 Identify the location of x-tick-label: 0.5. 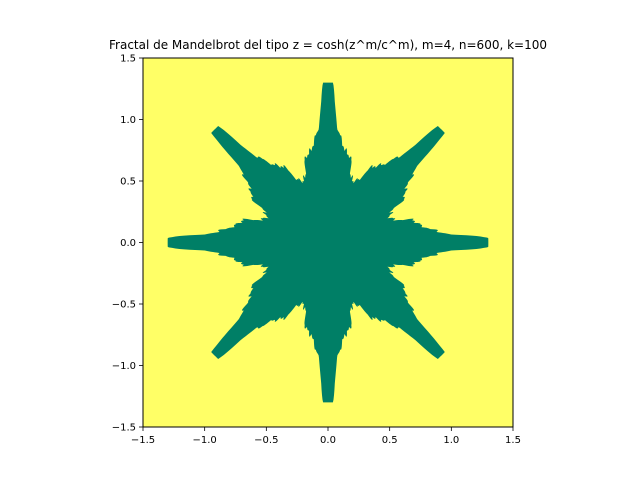
(390, 440).